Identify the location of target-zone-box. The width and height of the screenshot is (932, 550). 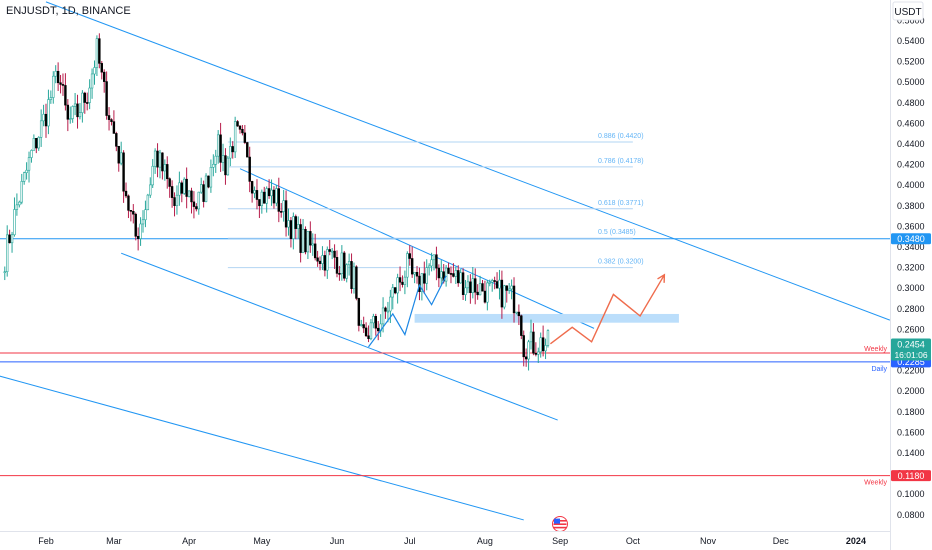
(546, 318).